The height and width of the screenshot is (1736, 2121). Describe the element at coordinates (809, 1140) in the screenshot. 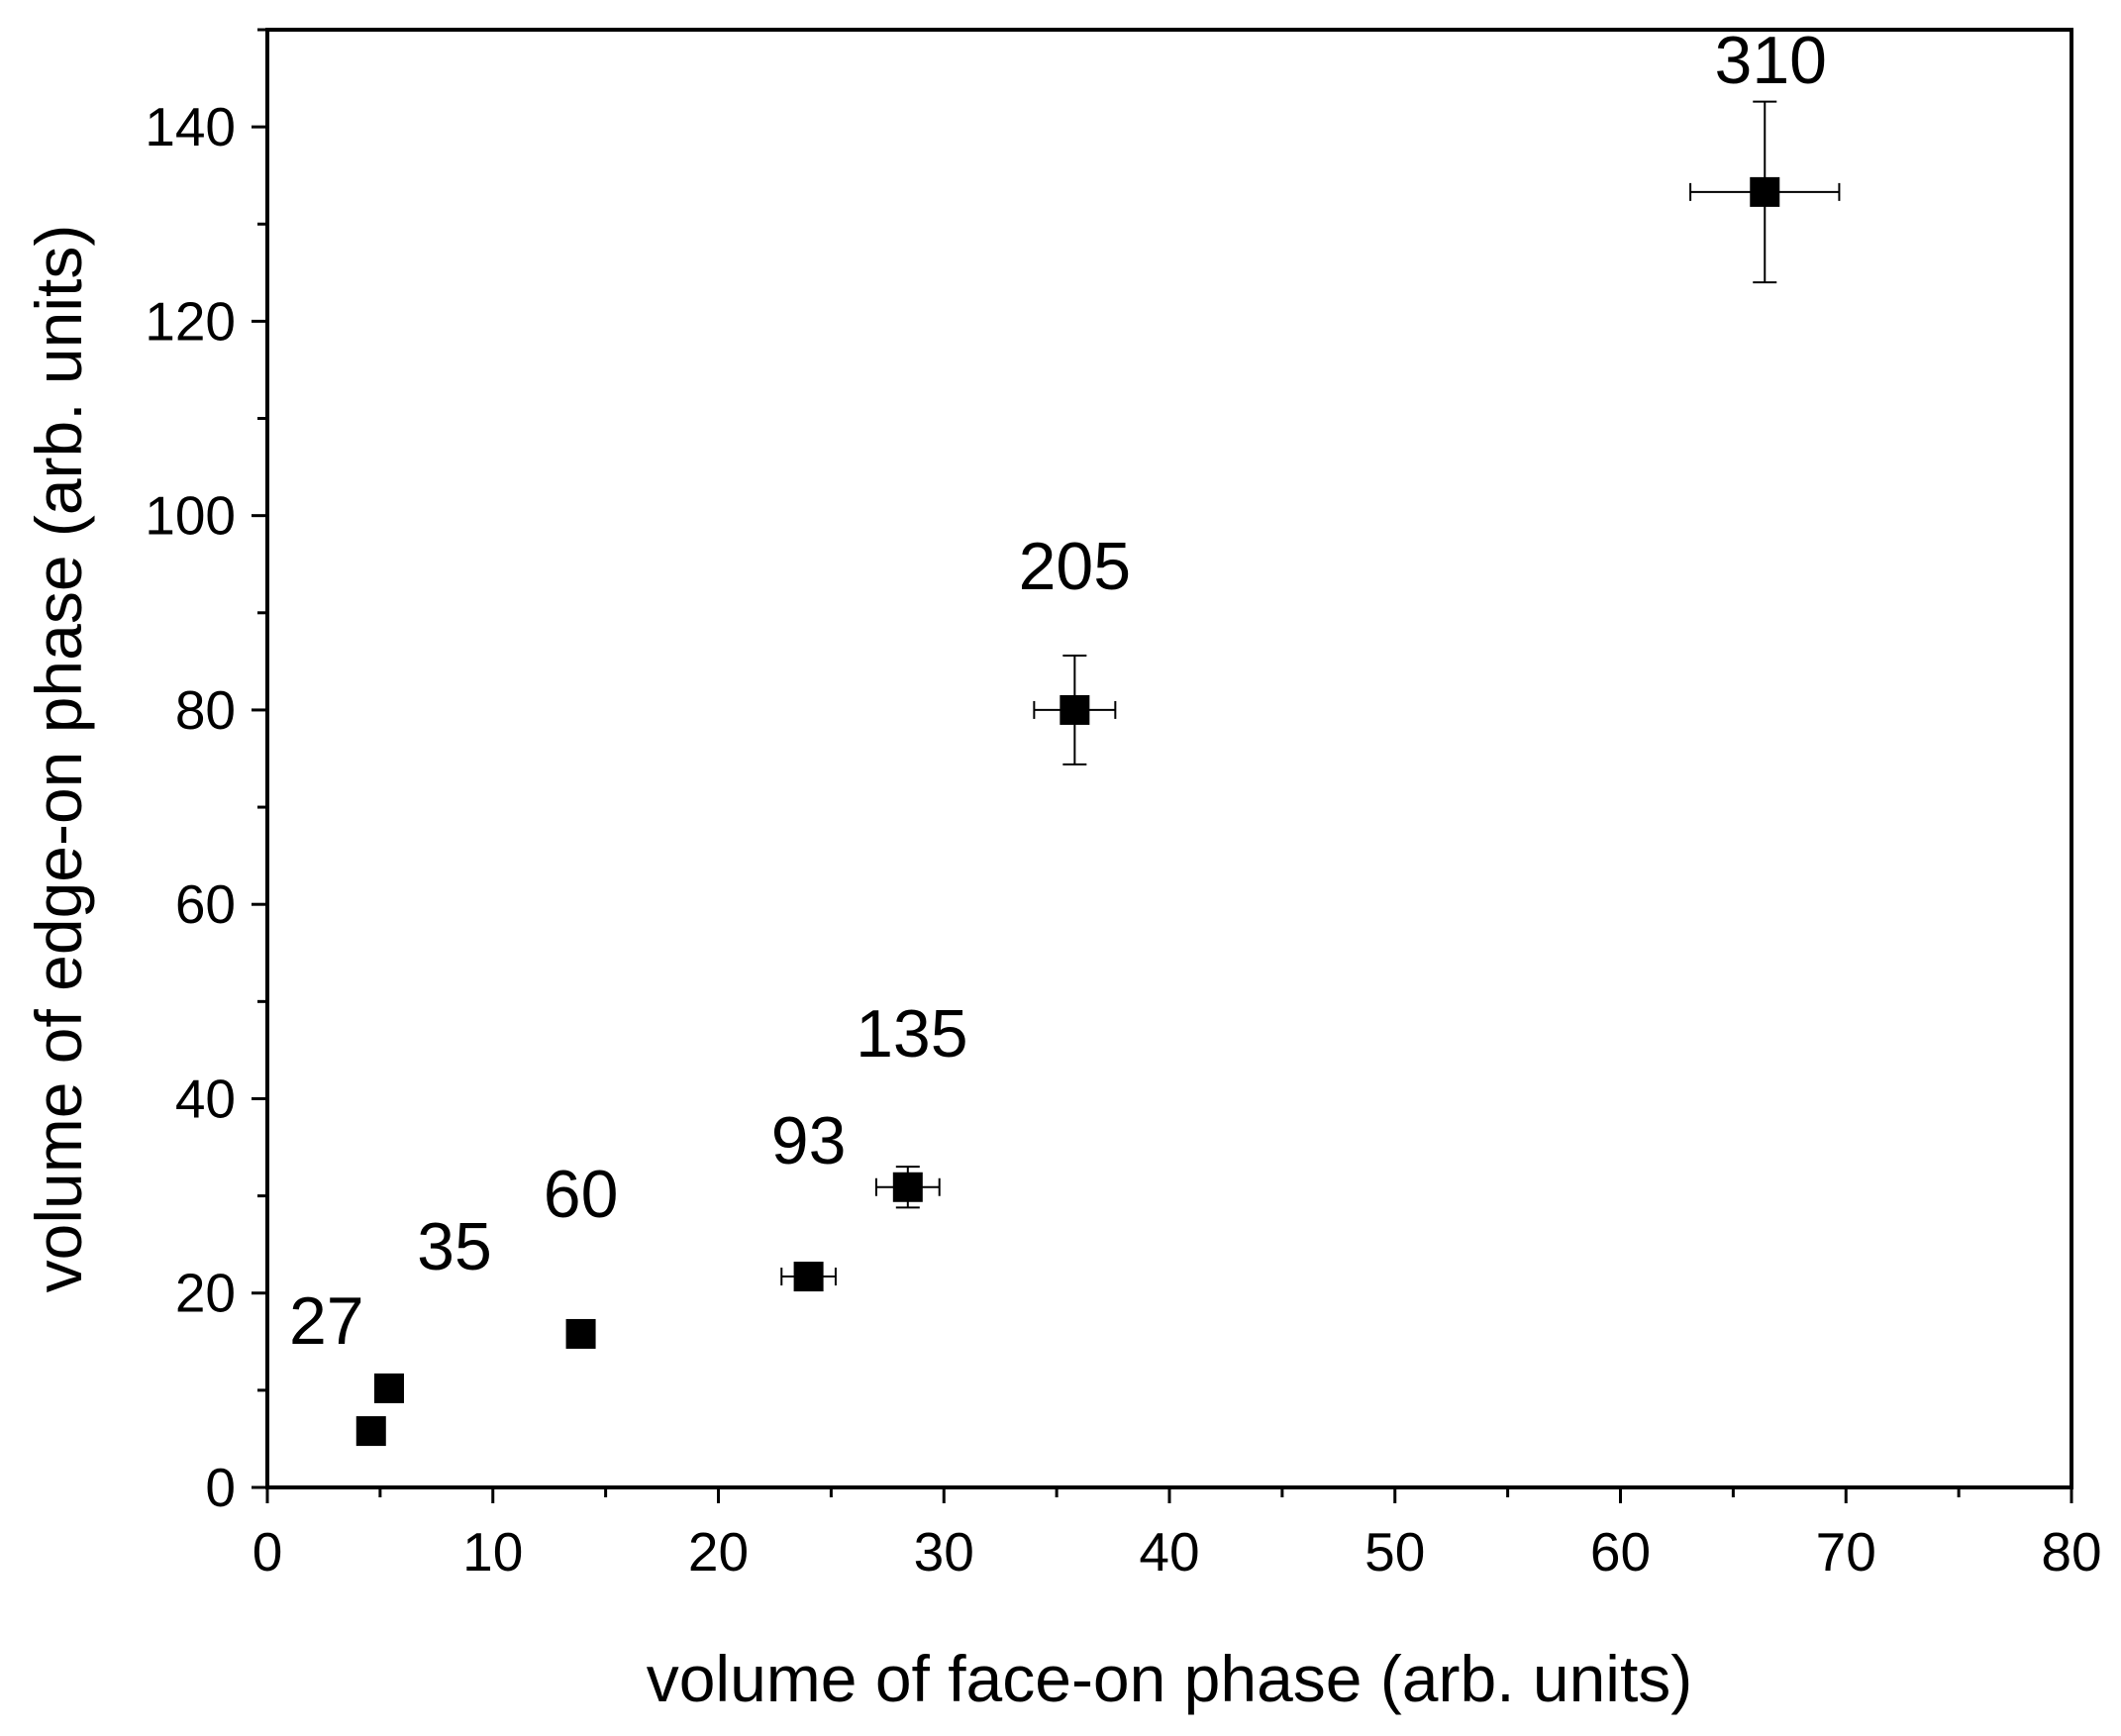

I see `point-label: 93` at that location.